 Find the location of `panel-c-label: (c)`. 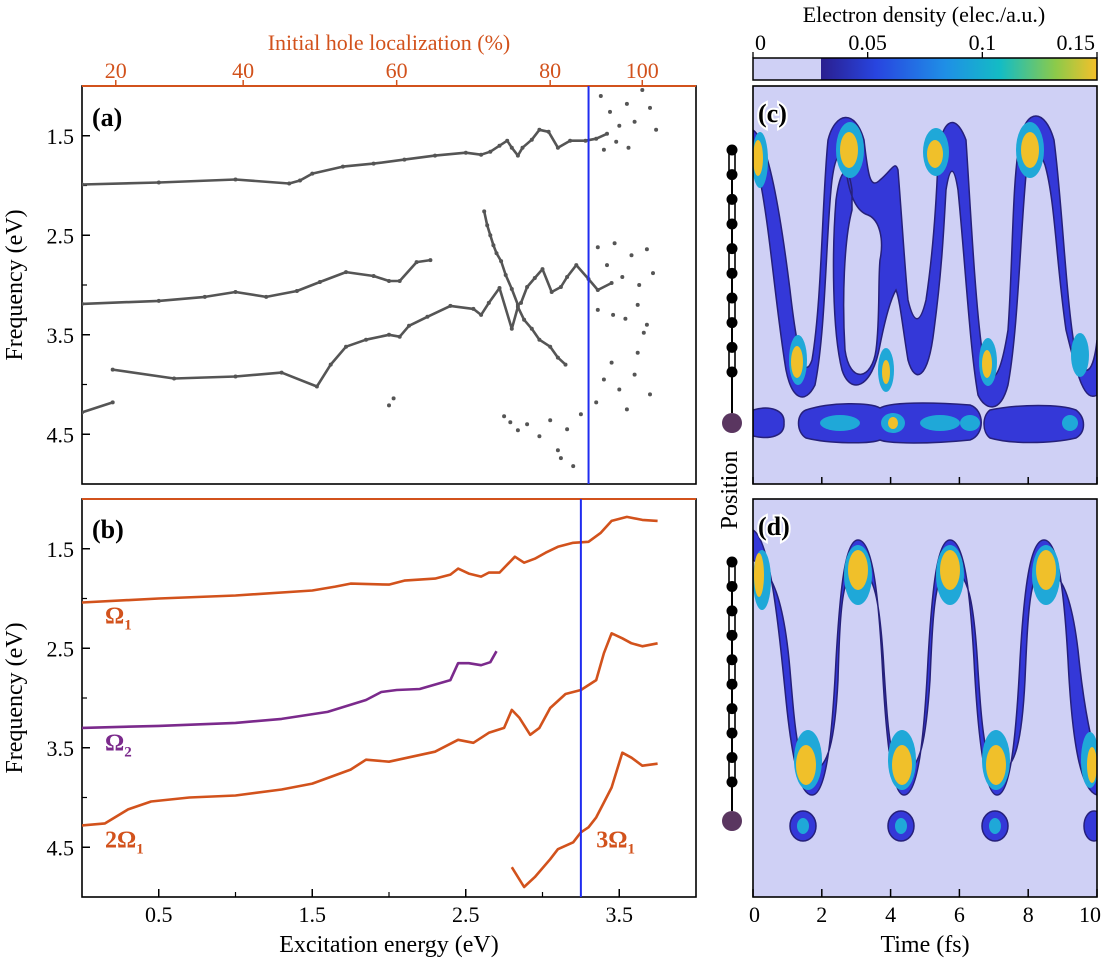

panel-c-label: (c) is located at coordinates (772, 113).